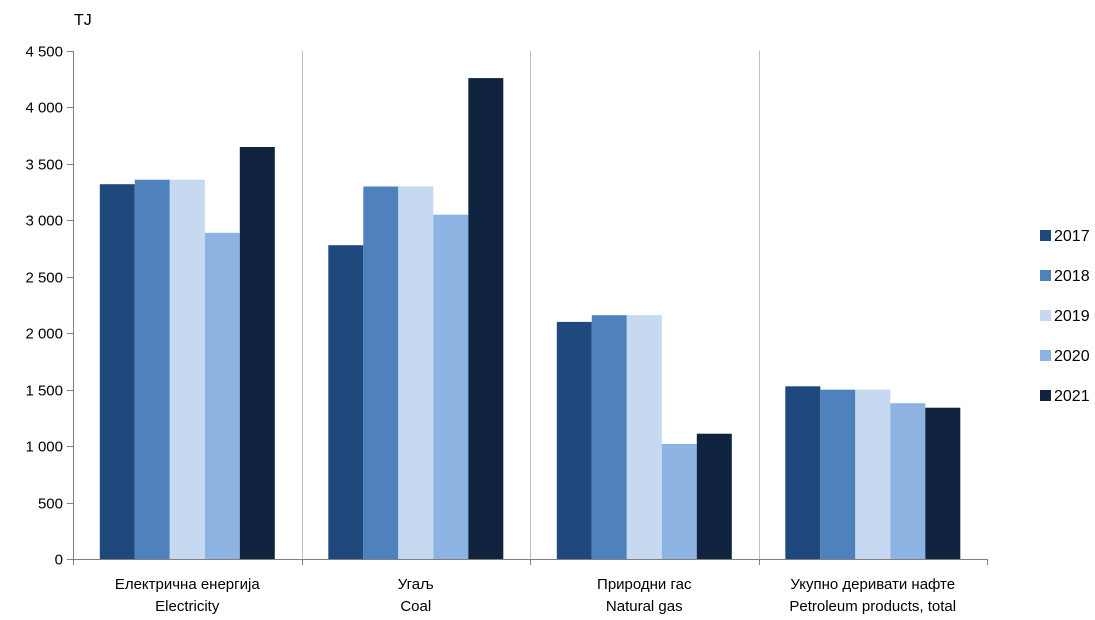 This screenshot has height=620, width=1095. Describe the element at coordinates (152, 369) in the screenshot. I see `bar-2018-electricity` at that location.